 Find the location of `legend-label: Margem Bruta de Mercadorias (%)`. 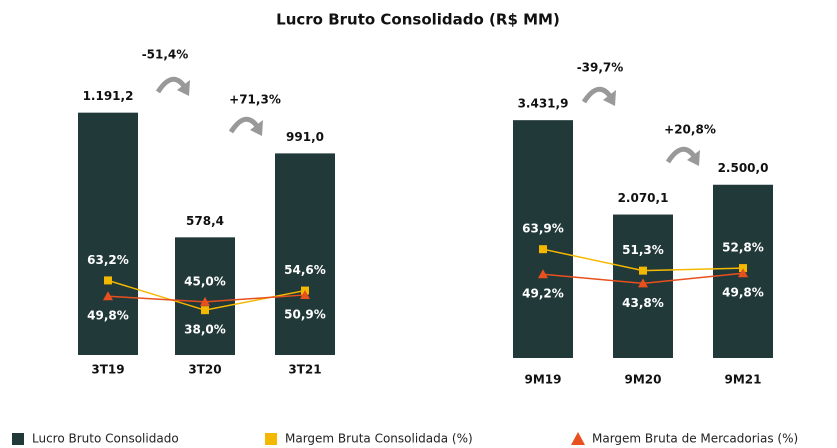

legend-label: Margem Bruta de Mercadorias (%) is located at coordinates (695, 439).